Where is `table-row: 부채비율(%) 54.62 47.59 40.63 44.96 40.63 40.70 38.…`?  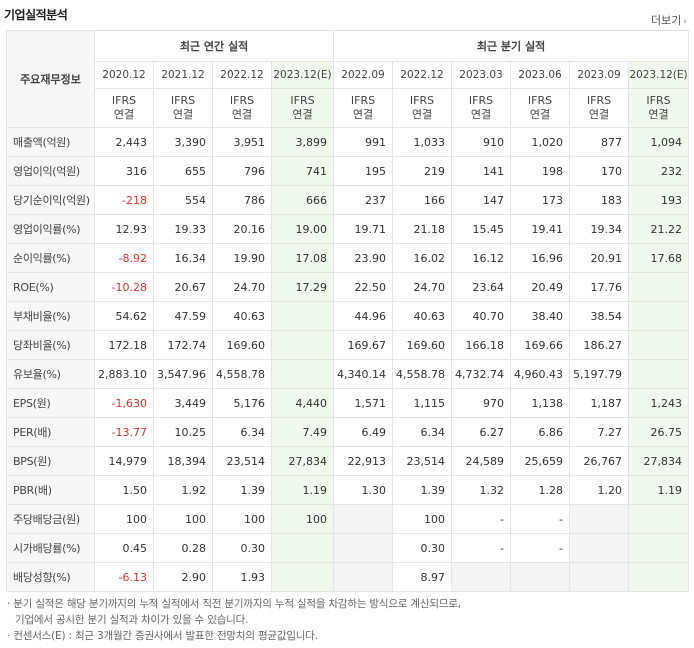 table-row: 부채비율(%) 54.62 47.59 40.63 44.96 40.63 40.70 38.… is located at coordinates (348, 316).